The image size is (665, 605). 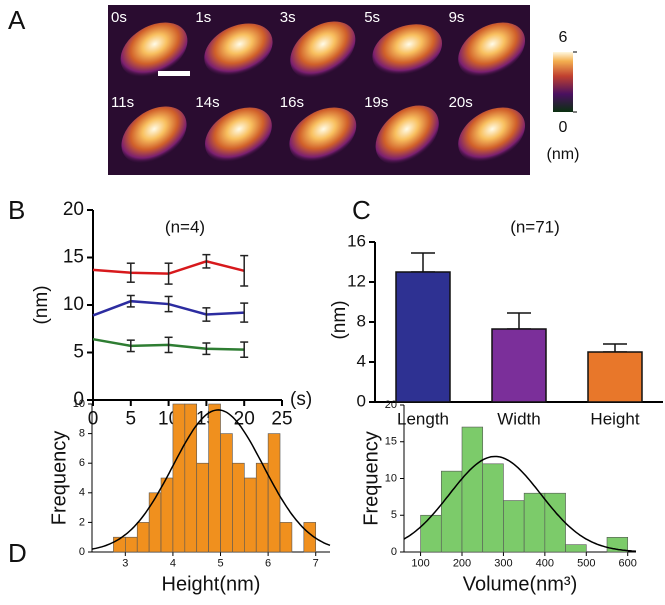 What do you see at coordinates (356, 280) in the screenshot?
I see `y-tick-label: 12` at bounding box center [356, 280].